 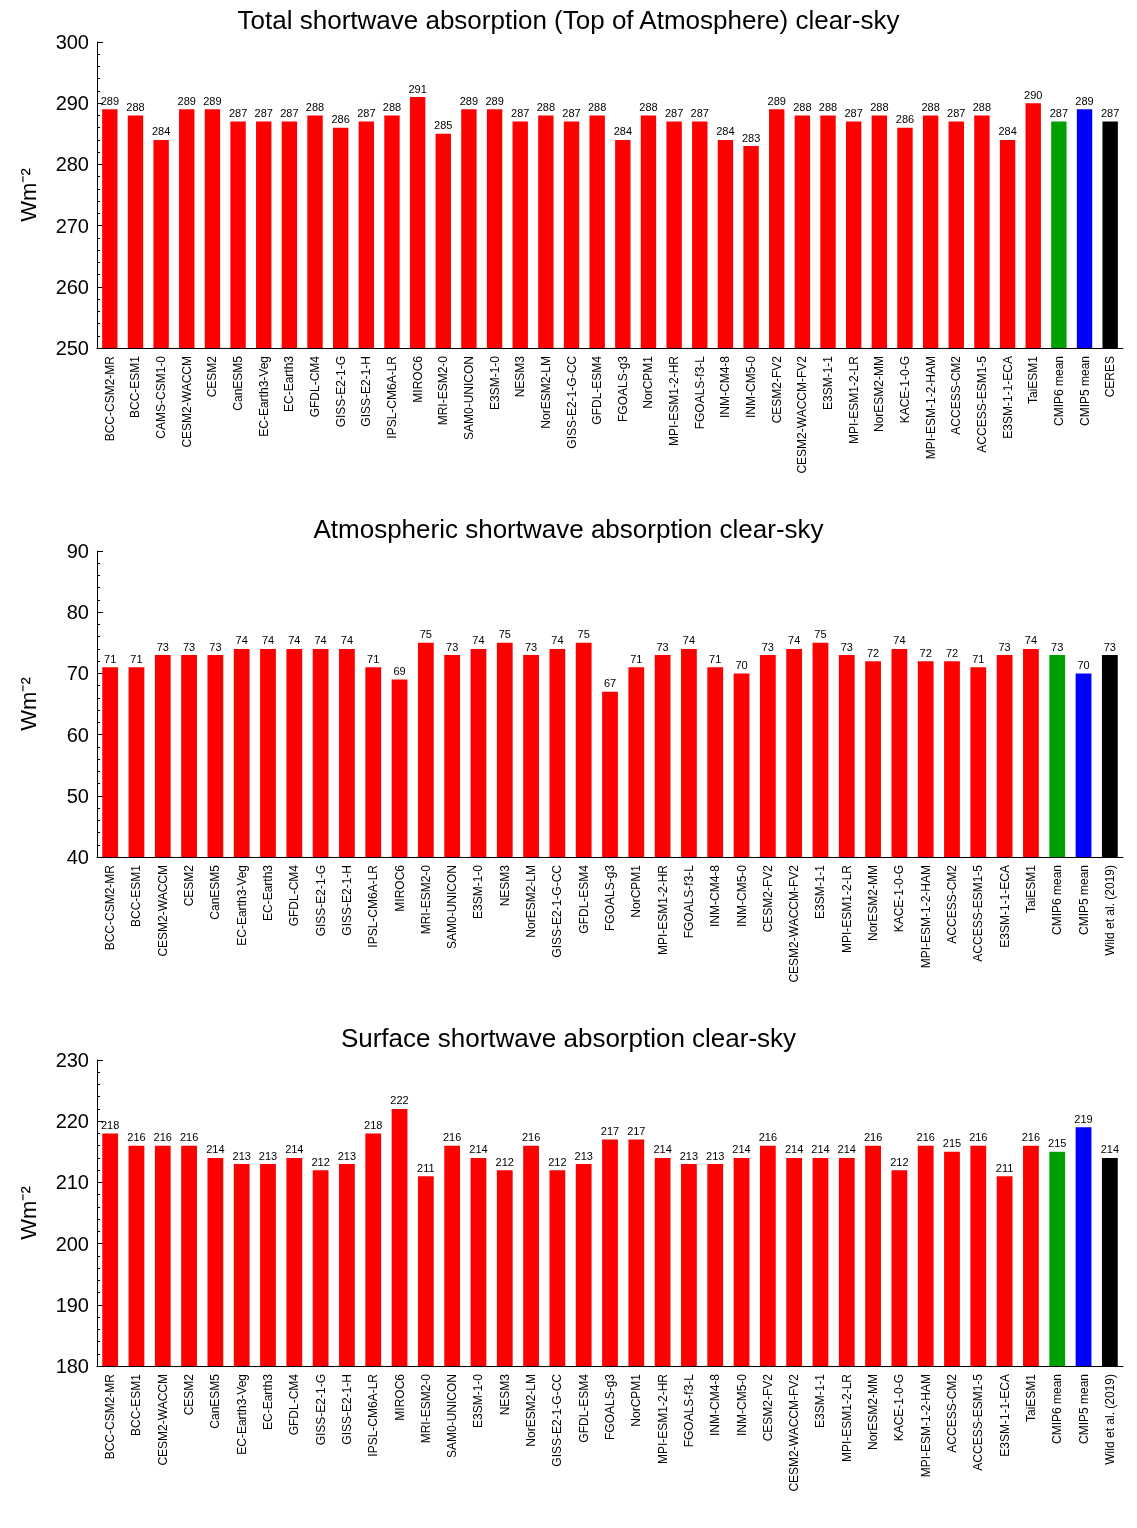 What do you see at coordinates (820, 634) in the screenshot?
I see `data-label: 75` at bounding box center [820, 634].